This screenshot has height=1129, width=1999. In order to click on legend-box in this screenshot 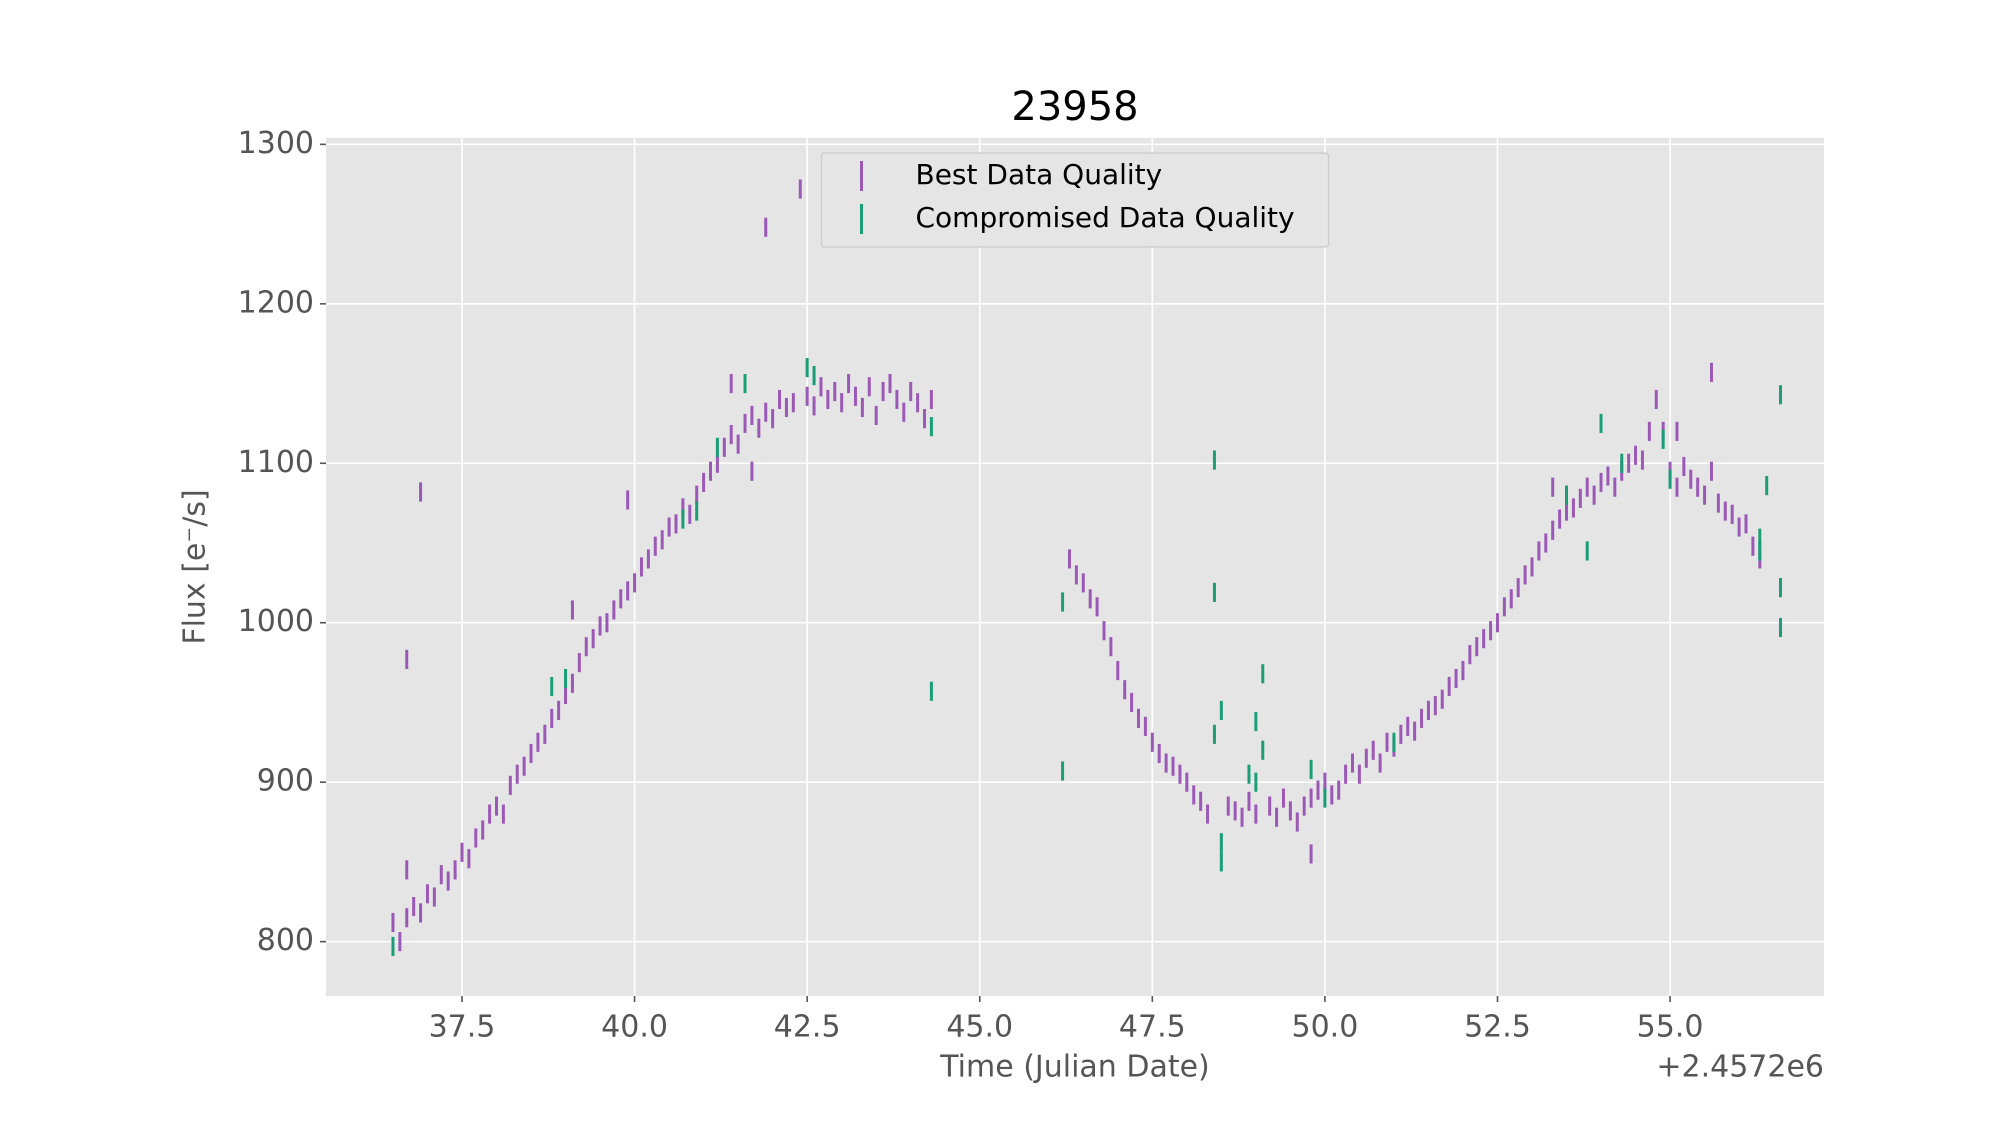, I will do `click(1075, 200)`.